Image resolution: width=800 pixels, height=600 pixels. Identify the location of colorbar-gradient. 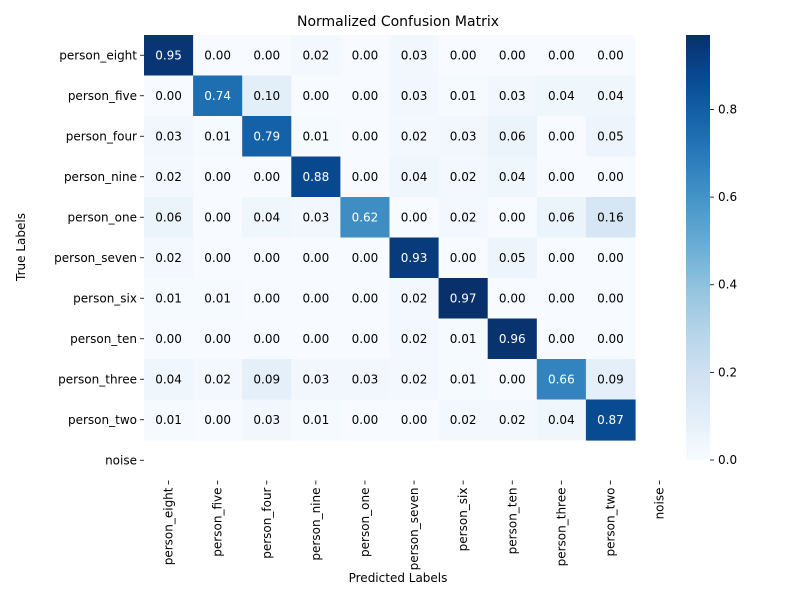
(698, 247).